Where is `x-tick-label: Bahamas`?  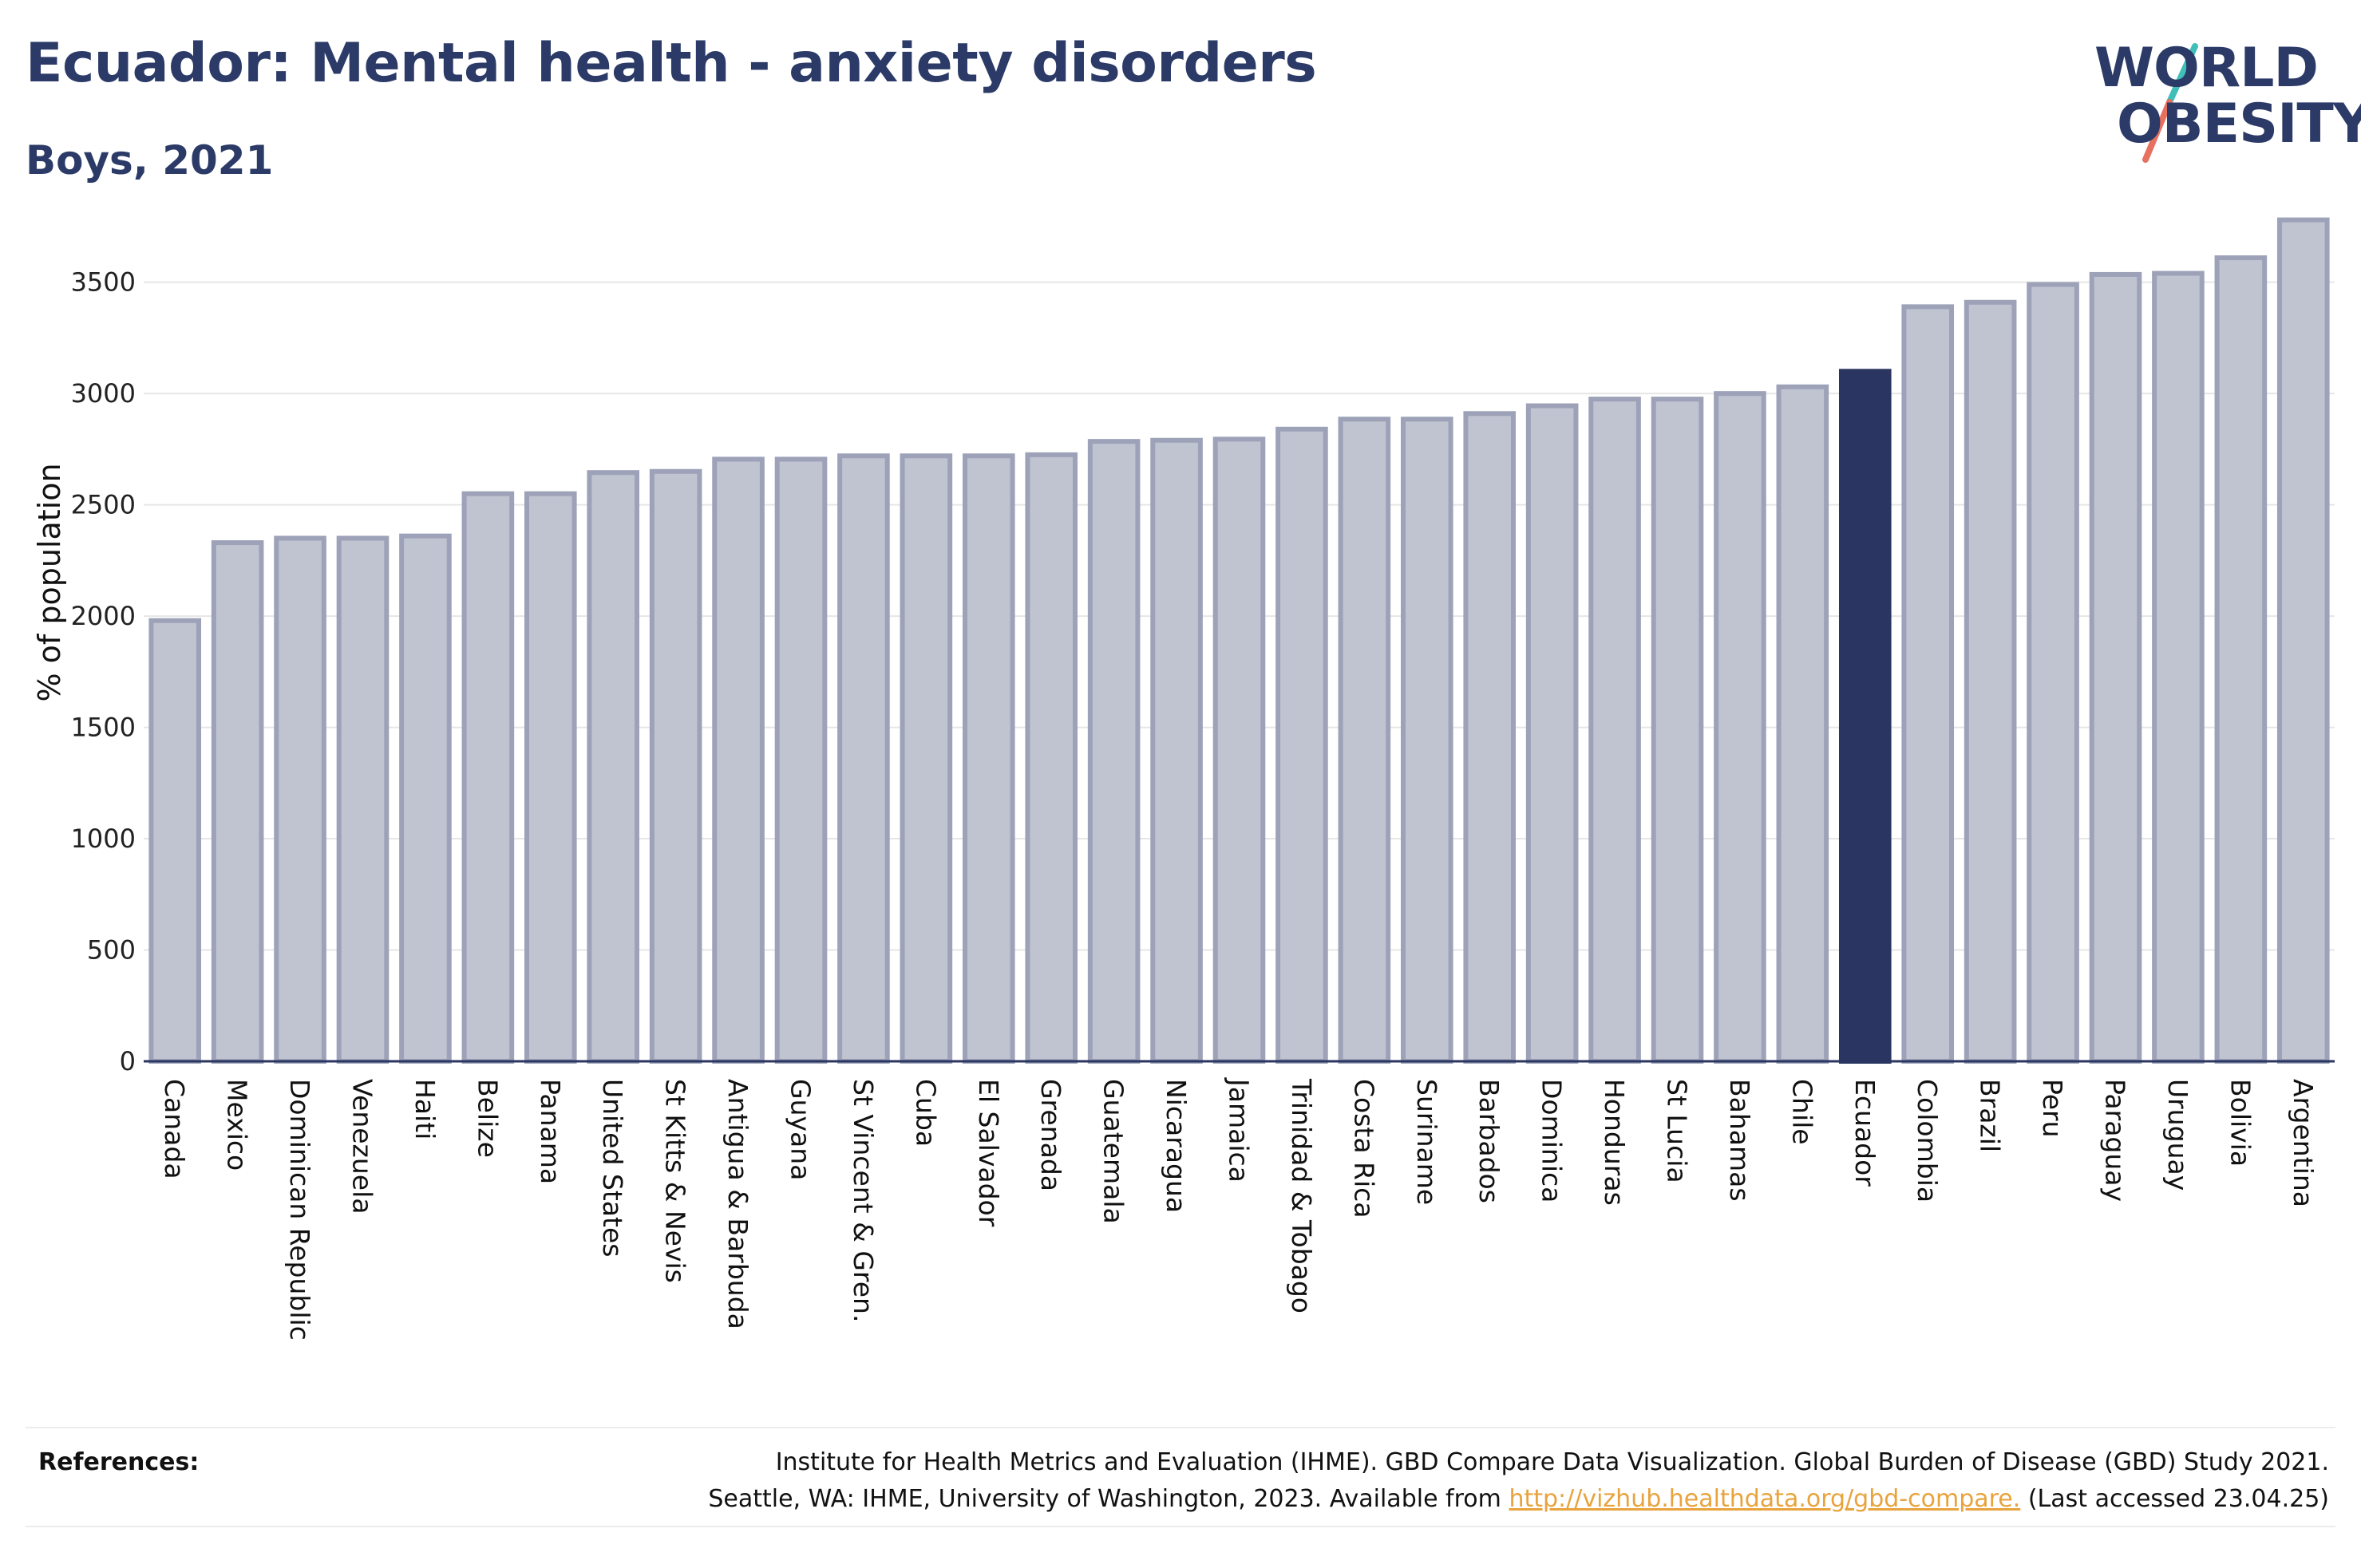
x-tick-label: Bahamas is located at coordinates (1739, 1140).